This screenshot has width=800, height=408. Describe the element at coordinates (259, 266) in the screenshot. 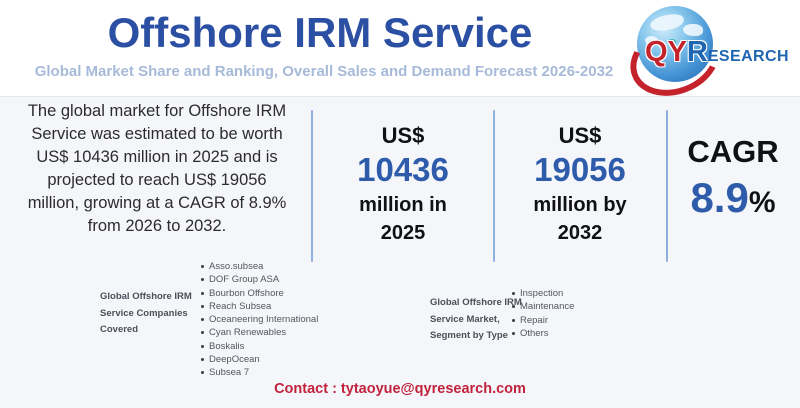

I see `list-item: Asso.subsea` at that location.